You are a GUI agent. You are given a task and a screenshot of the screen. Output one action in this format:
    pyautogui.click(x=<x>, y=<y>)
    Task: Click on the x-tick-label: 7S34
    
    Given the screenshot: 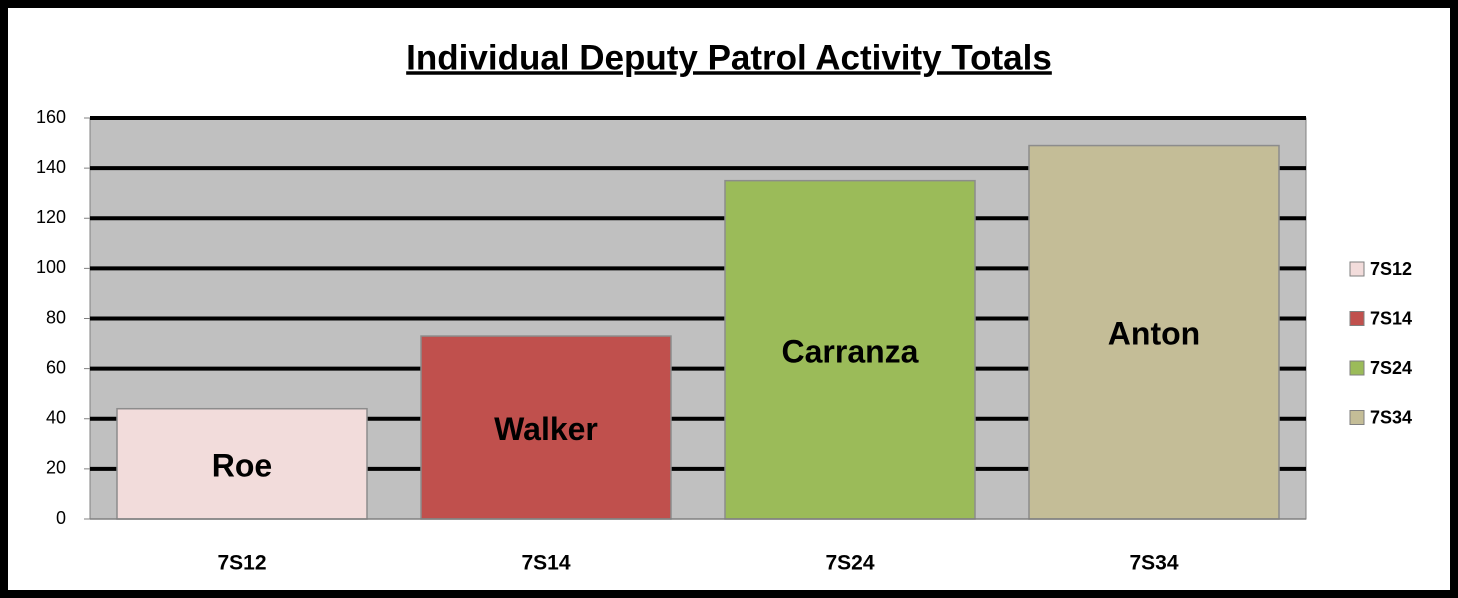 What is the action you would take?
    pyautogui.click(x=1153, y=563)
    